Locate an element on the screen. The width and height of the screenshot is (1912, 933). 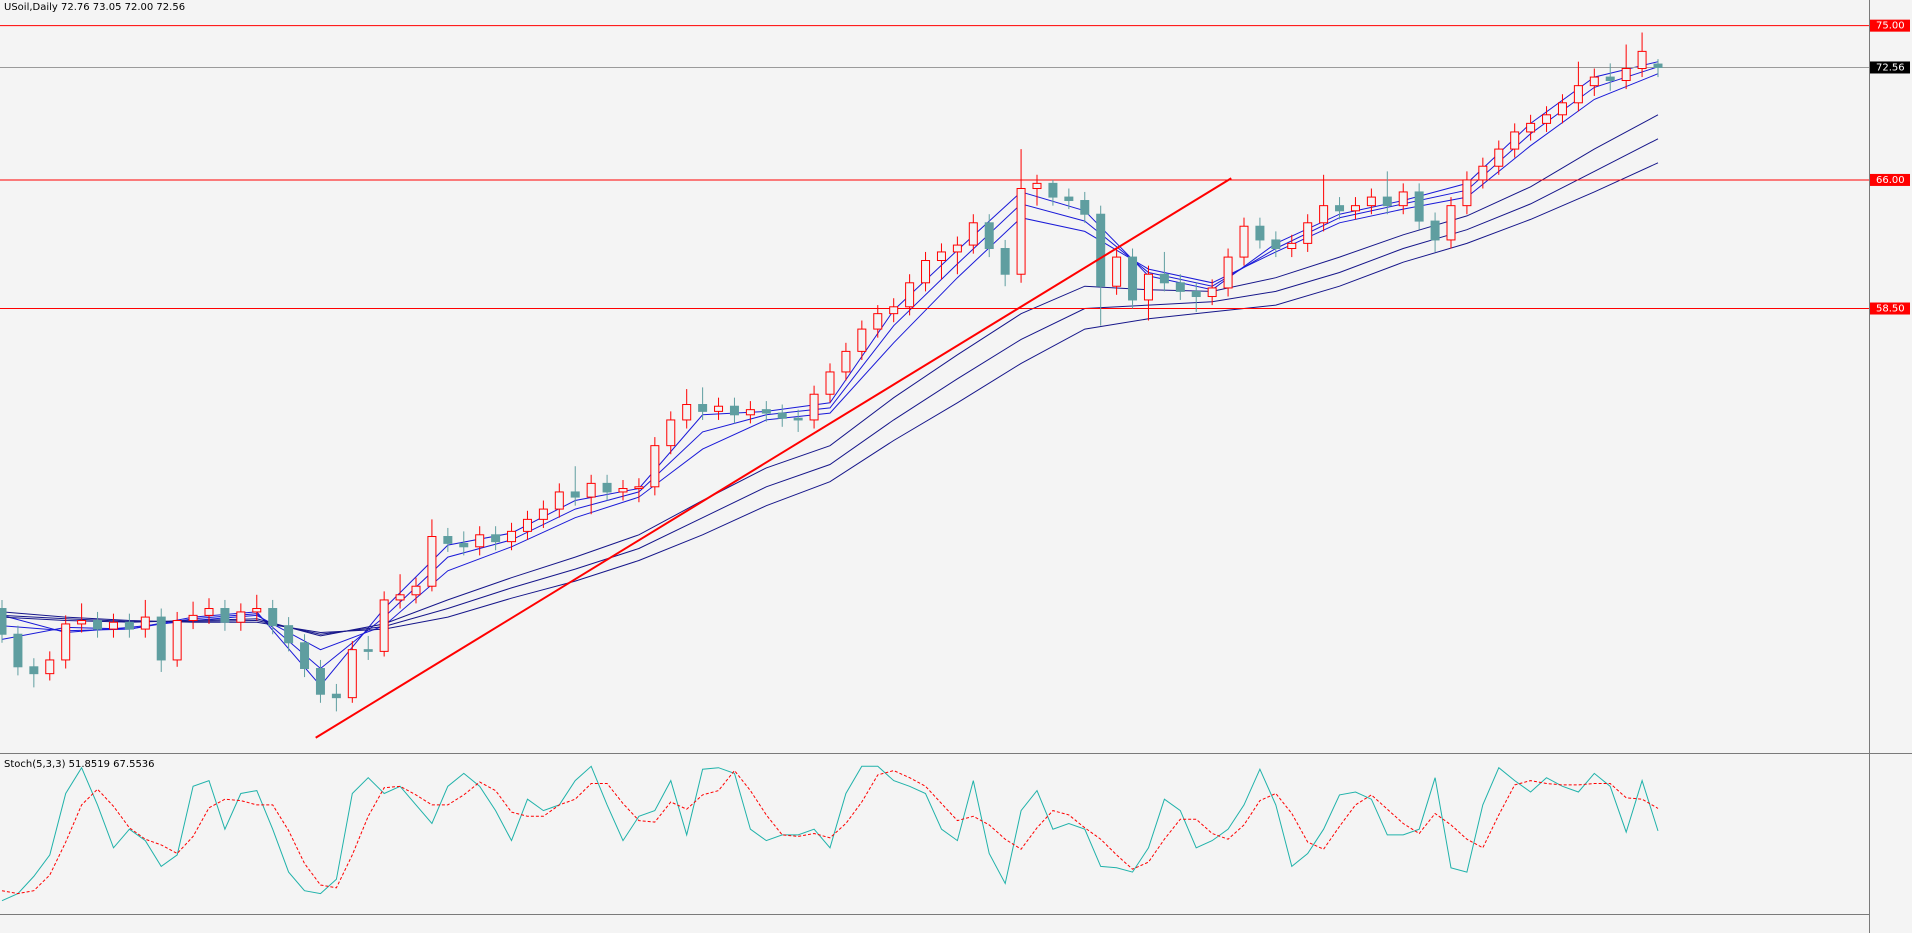
last-price-box is located at coordinates (1890, 67).